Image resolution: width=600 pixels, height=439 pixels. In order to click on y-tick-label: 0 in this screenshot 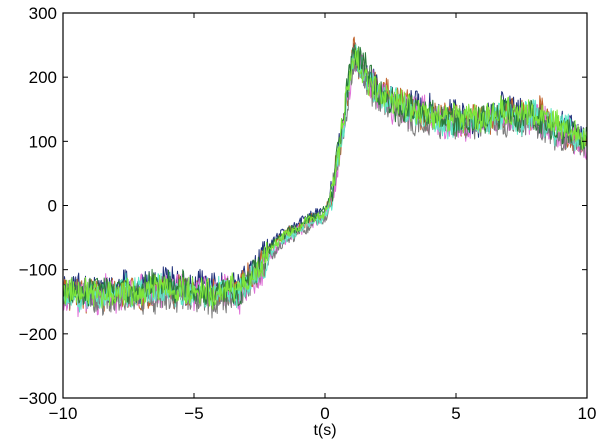, I will do `click(52, 206)`.